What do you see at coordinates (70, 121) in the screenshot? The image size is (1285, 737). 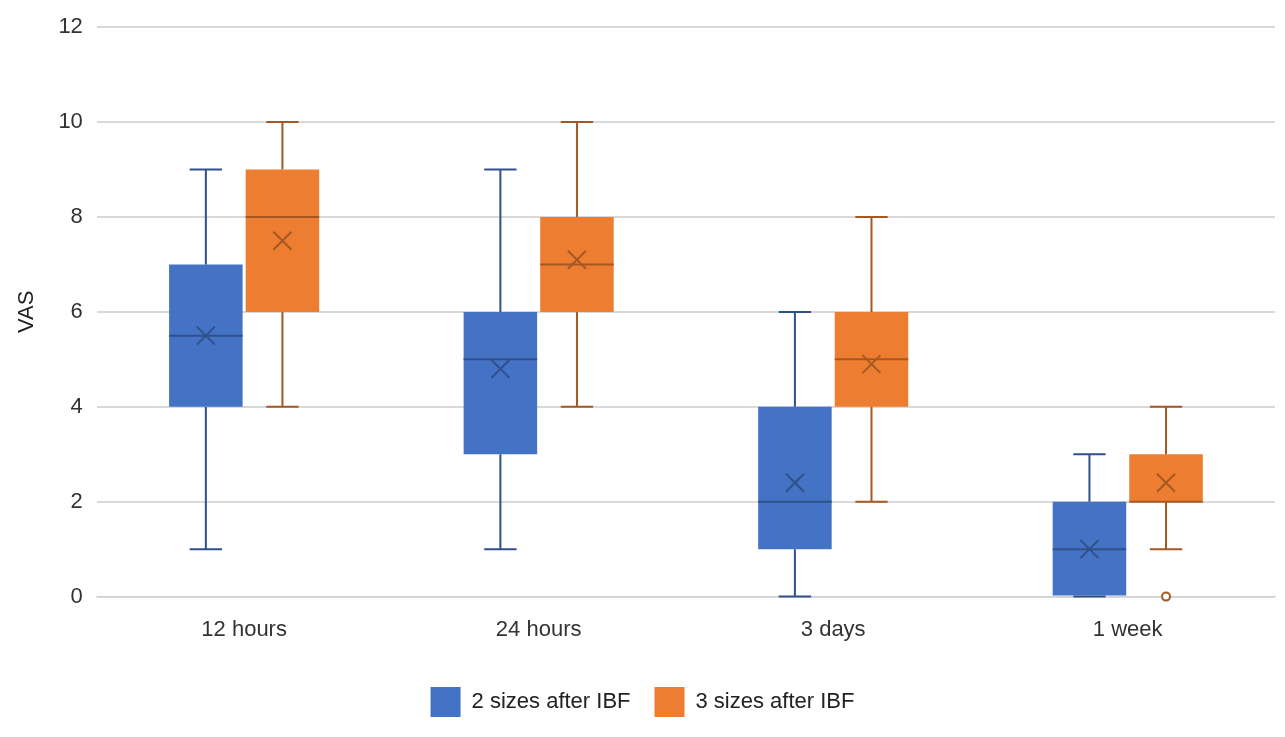 I see `y-tick-label: 10` at bounding box center [70, 121].